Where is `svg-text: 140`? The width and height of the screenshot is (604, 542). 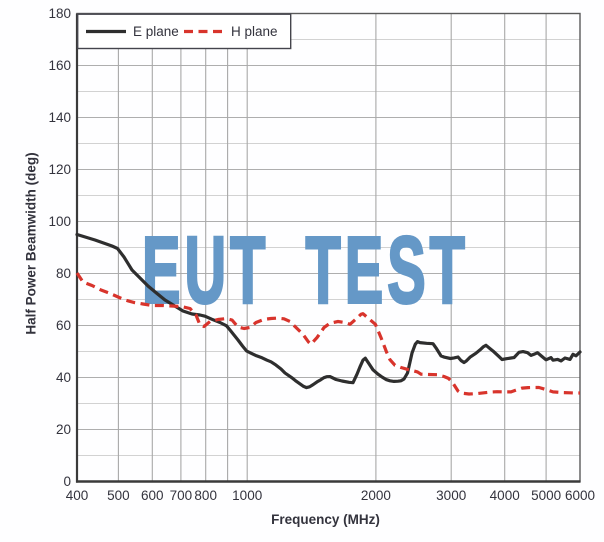 svg-text: 140 is located at coordinates (59, 117).